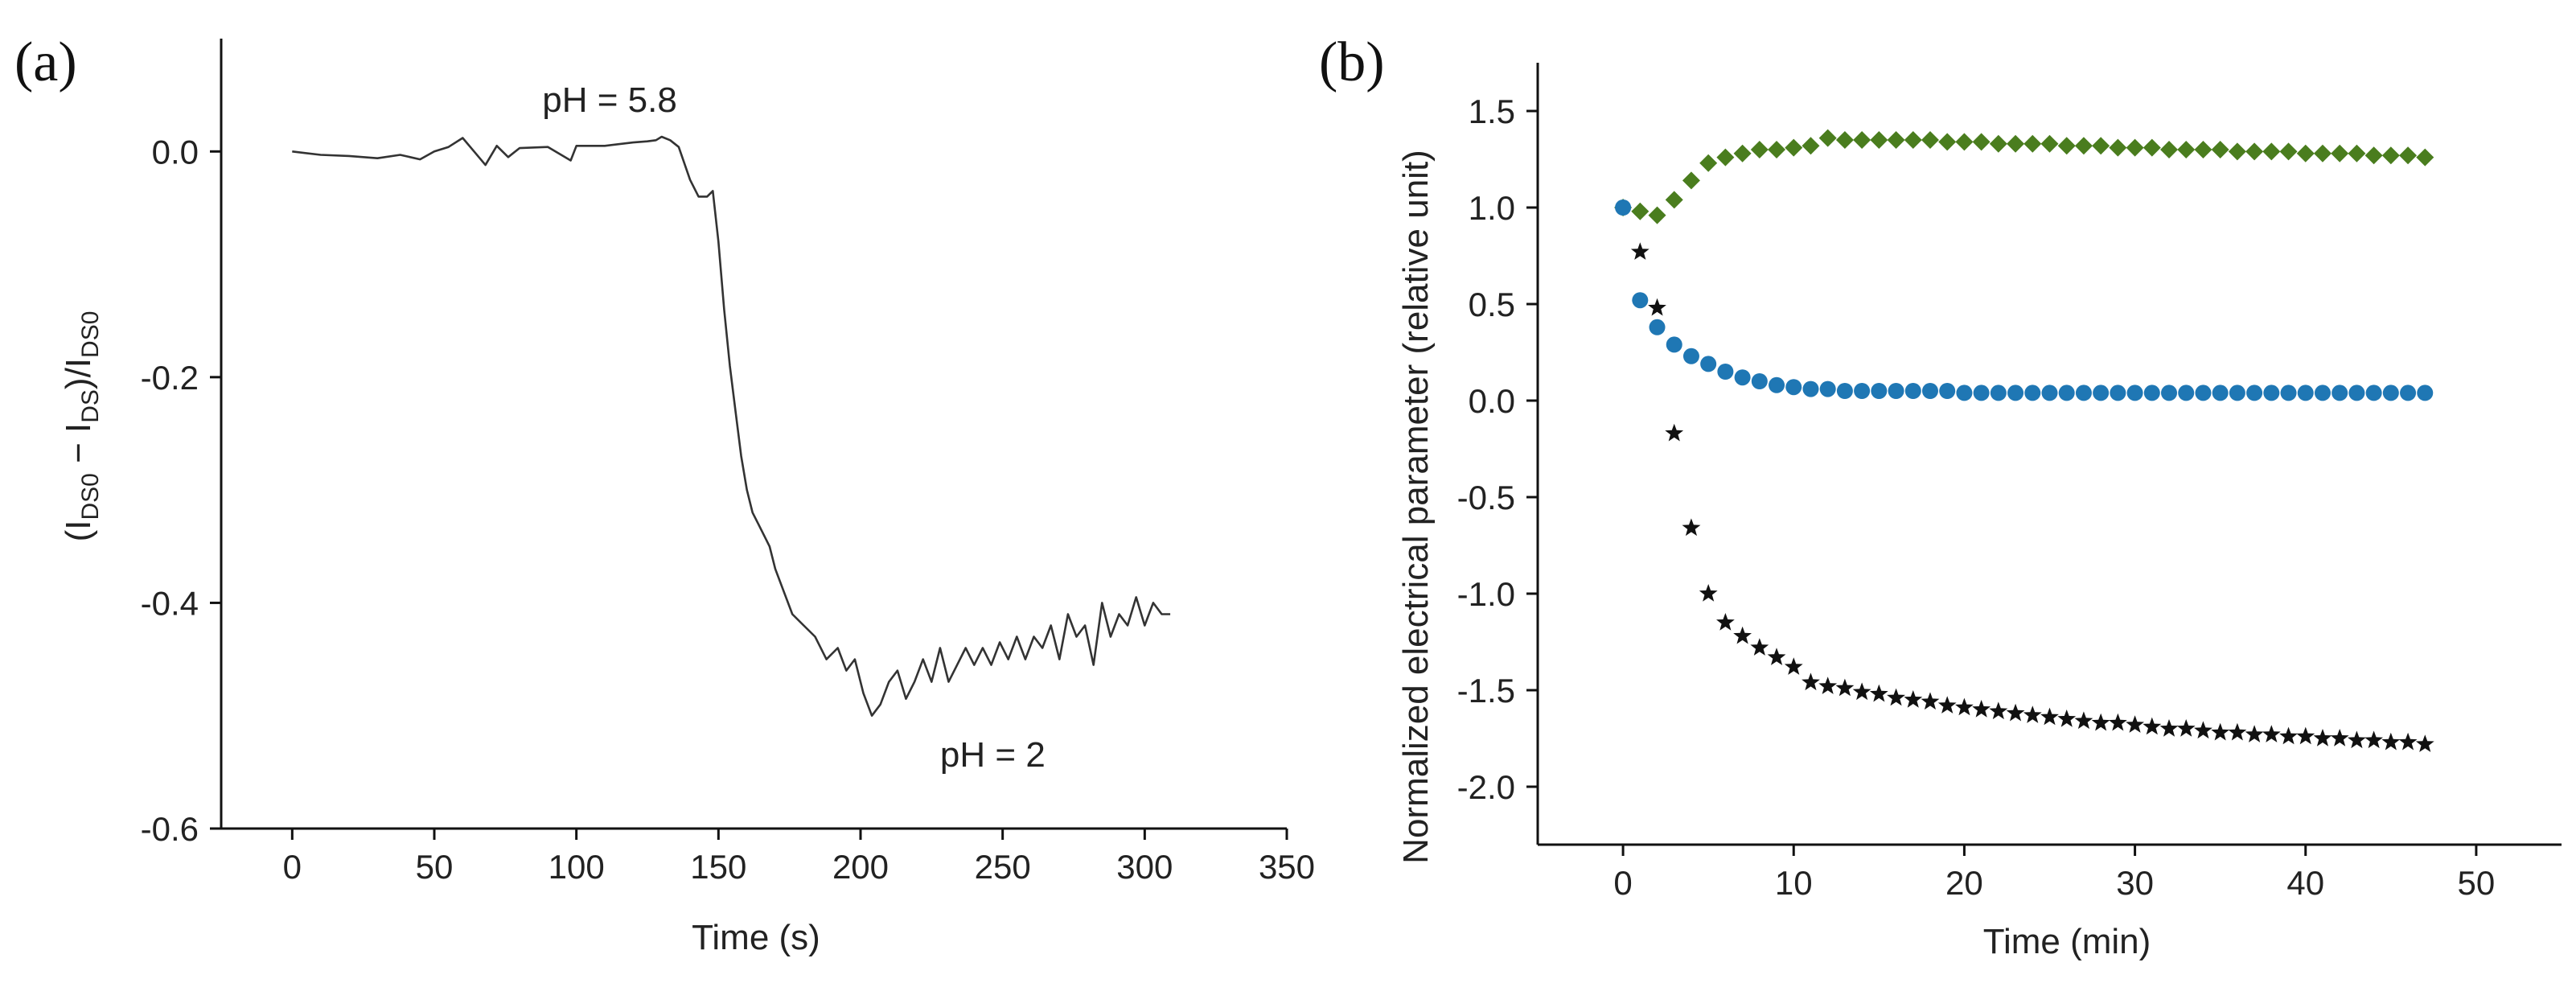  What do you see at coordinates (2477, 883) in the screenshot?
I see `panel-b-x-tick-label: 50` at bounding box center [2477, 883].